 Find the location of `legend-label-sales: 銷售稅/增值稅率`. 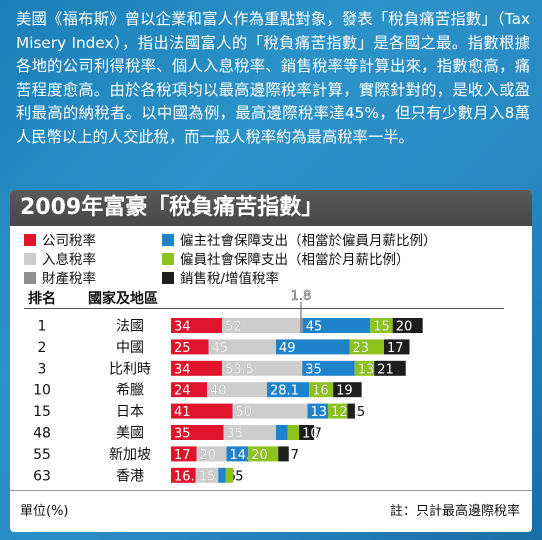

legend-label-sales: 銷售稅/增值稅率 is located at coordinates (230, 279).